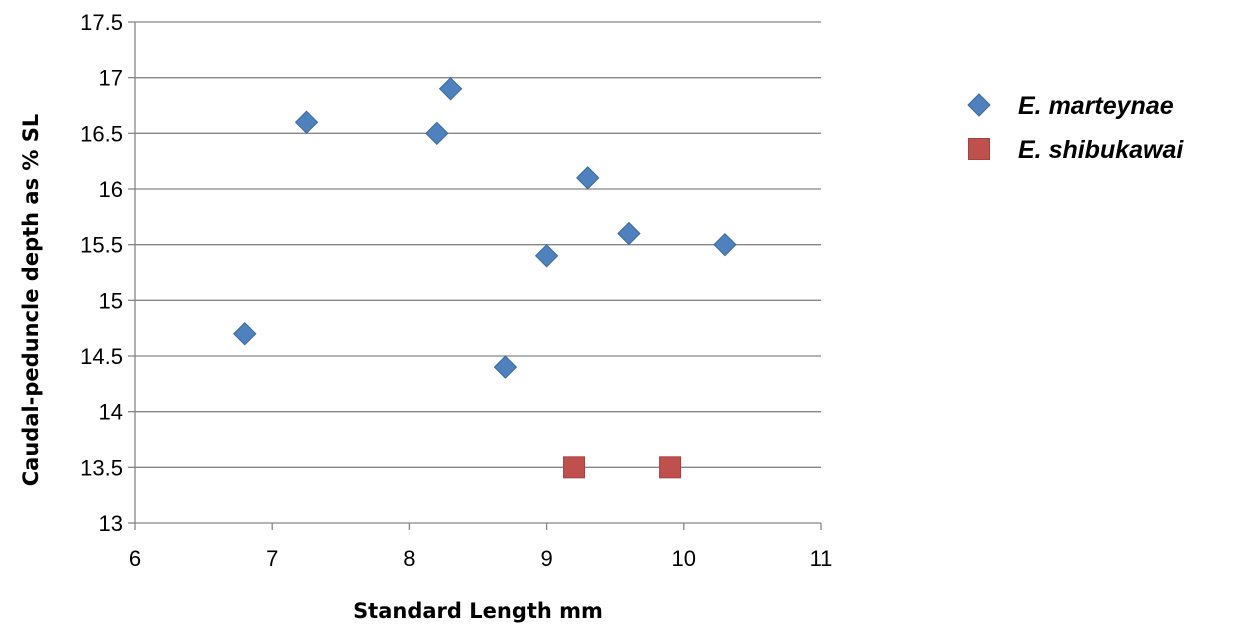 Image resolution: width=1241 pixels, height=629 pixels. I want to click on legend-marker-e-marteynae, so click(979, 105).